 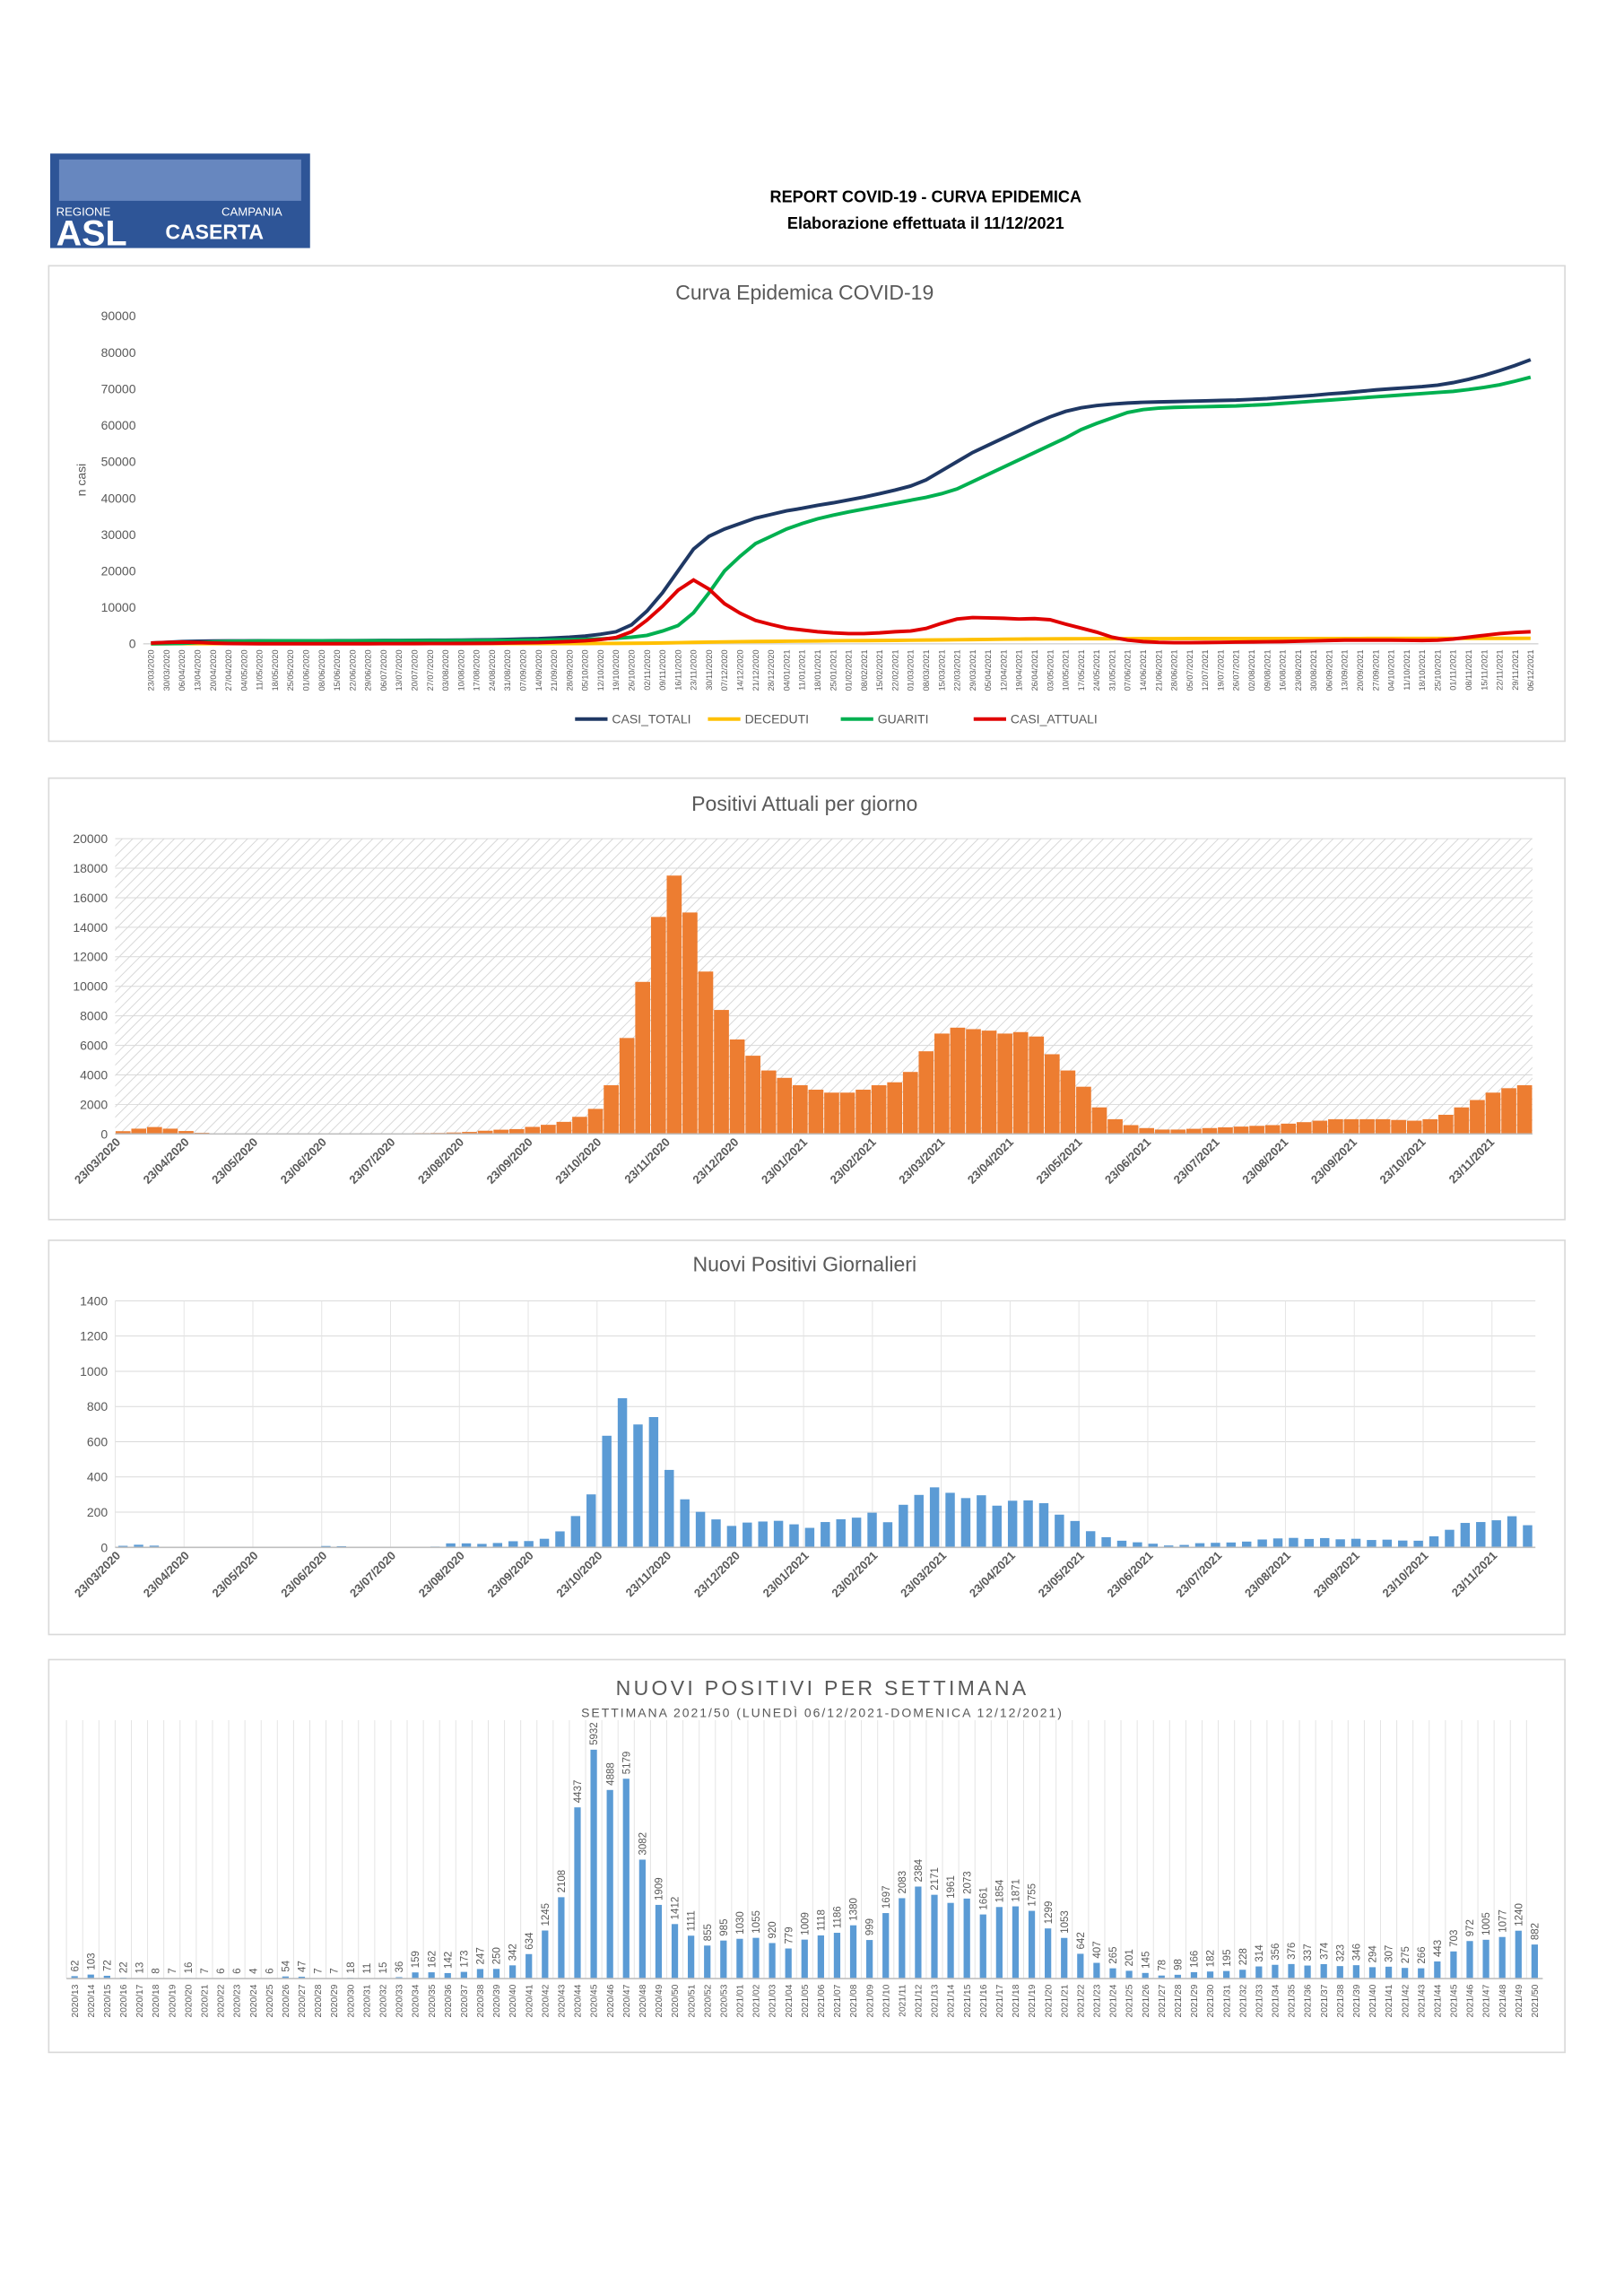 What do you see at coordinates (784, 1161) in the screenshot?
I see `x-tick-label: 23/01/2021` at bounding box center [784, 1161].